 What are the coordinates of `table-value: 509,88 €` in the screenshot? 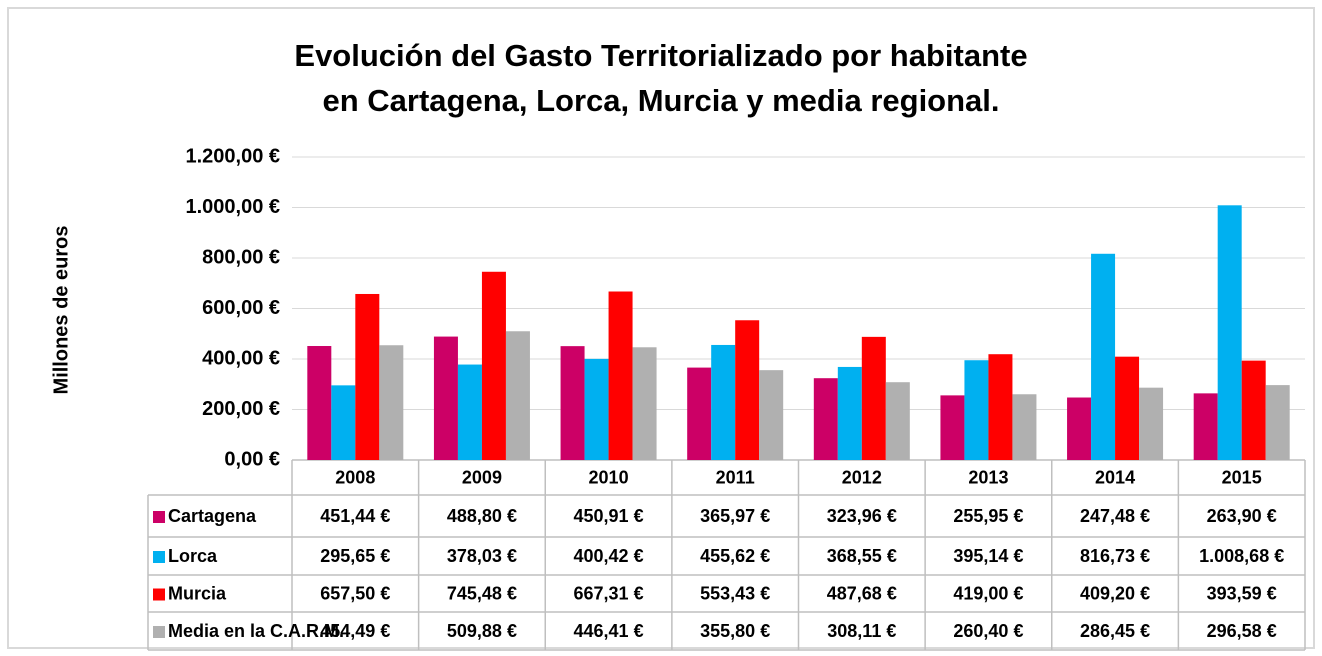 It's located at (482, 631).